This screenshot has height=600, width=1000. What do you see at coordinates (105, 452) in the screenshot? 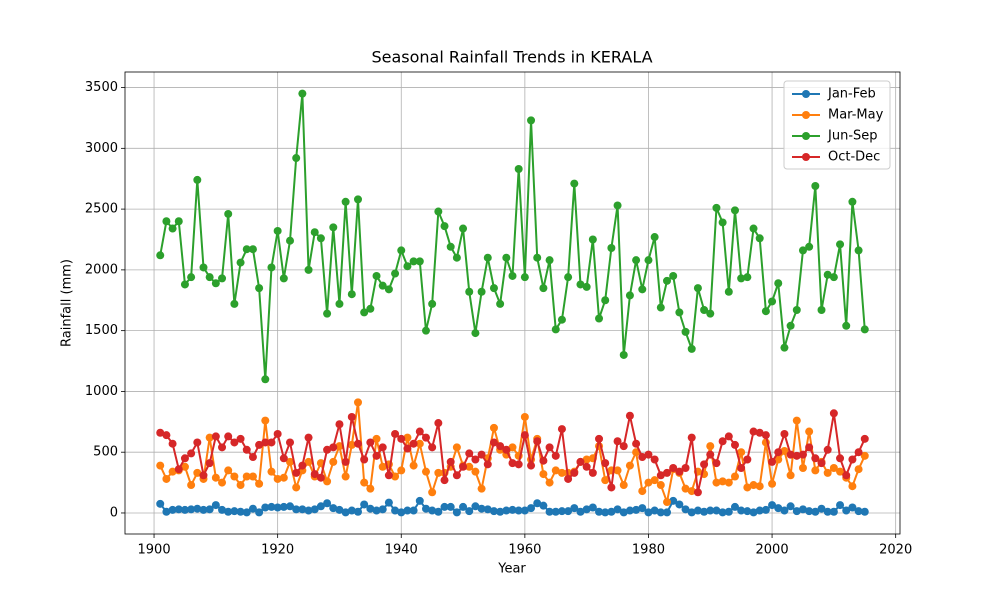
I see `y-tick-label: 500` at bounding box center [105, 452].